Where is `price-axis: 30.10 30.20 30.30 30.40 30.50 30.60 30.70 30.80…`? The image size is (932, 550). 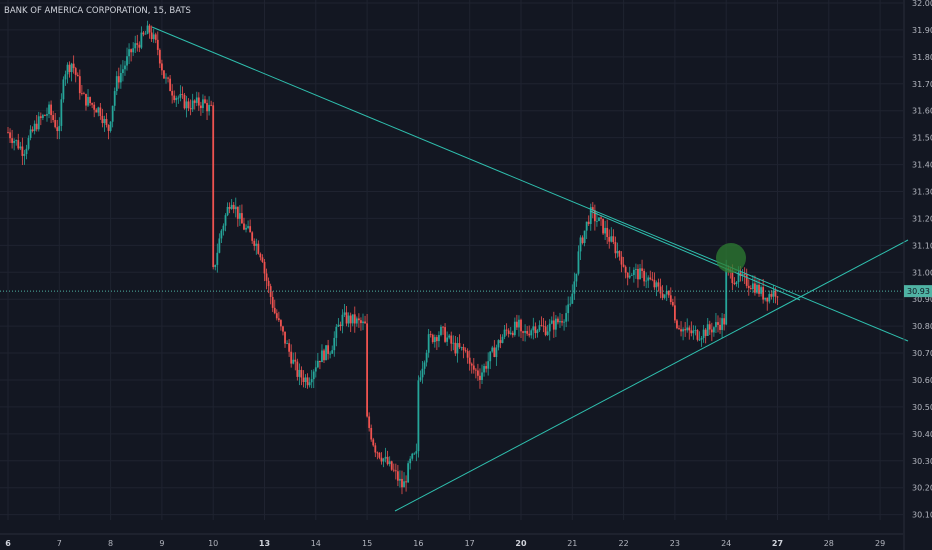
price-axis: 30.10 30.20 30.30 30.40 30.50 30.60 30.70 30.80… is located at coordinates (917, 275).